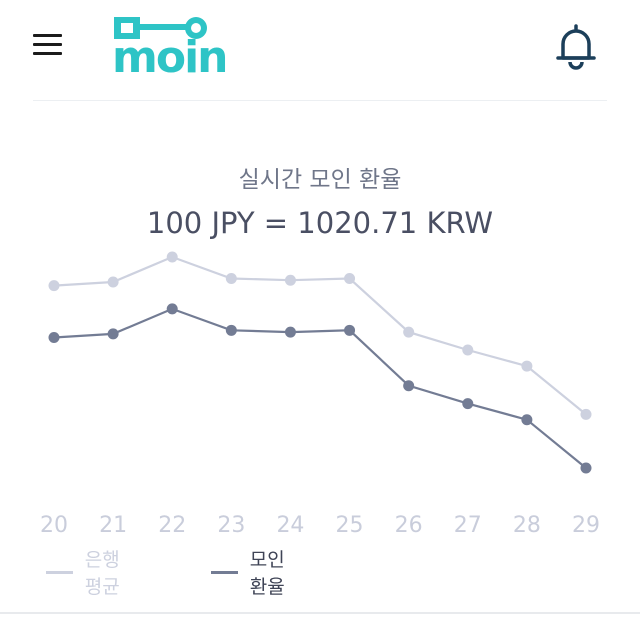 The width and height of the screenshot is (640, 618). What do you see at coordinates (160, 28) in the screenshot?
I see `logo-key-icon` at bounding box center [160, 28].